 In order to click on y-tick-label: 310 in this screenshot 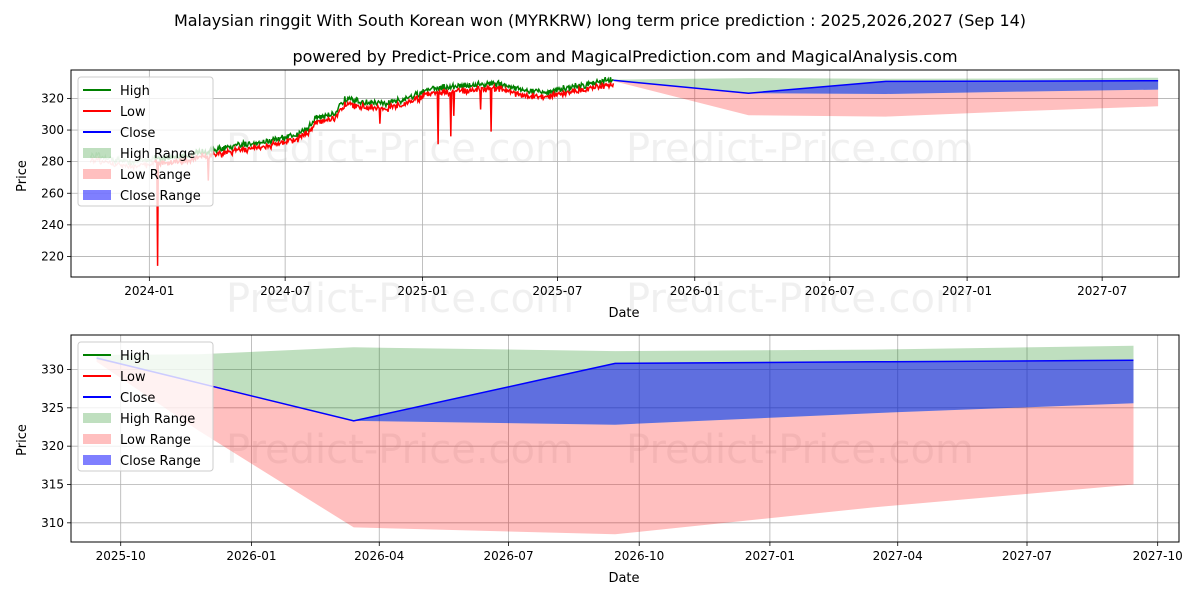, I will do `click(52, 523)`.